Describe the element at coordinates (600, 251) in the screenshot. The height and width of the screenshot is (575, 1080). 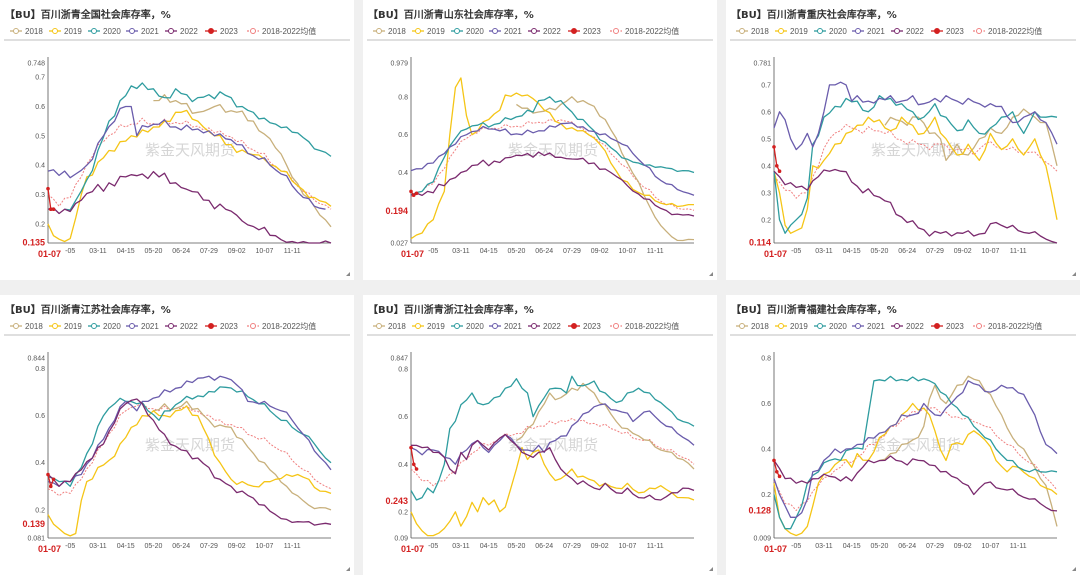
I see `x-tick-label: 09-02` at that location.